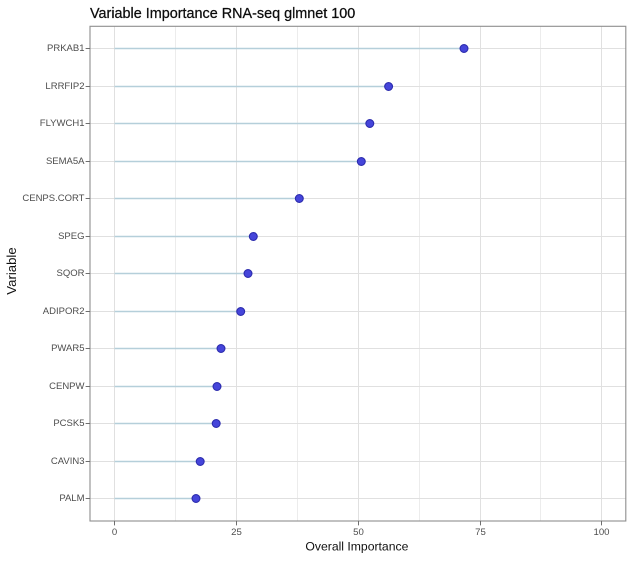 The width and height of the screenshot is (632, 562). What do you see at coordinates (62, 123) in the screenshot?
I see `svg-text: FLYWCH1` at bounding box center [62, 123].